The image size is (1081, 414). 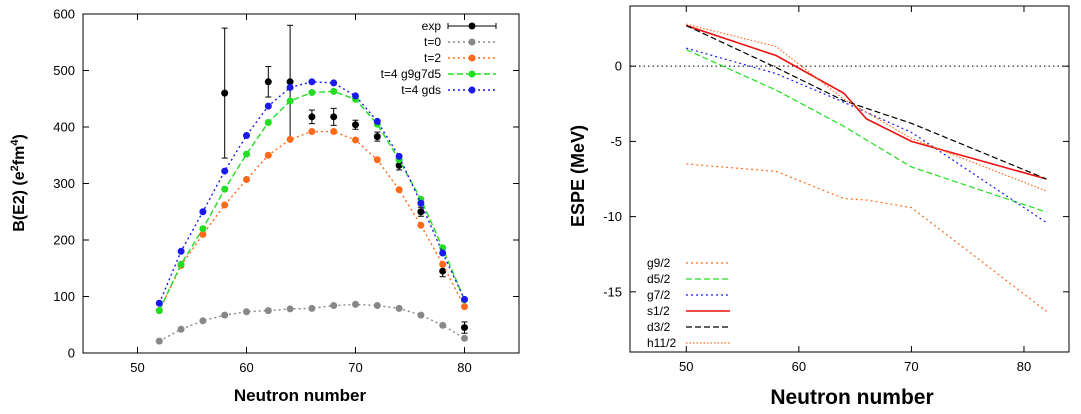 I want to click on legend-label: s1/2, so click(x=658, y=311).